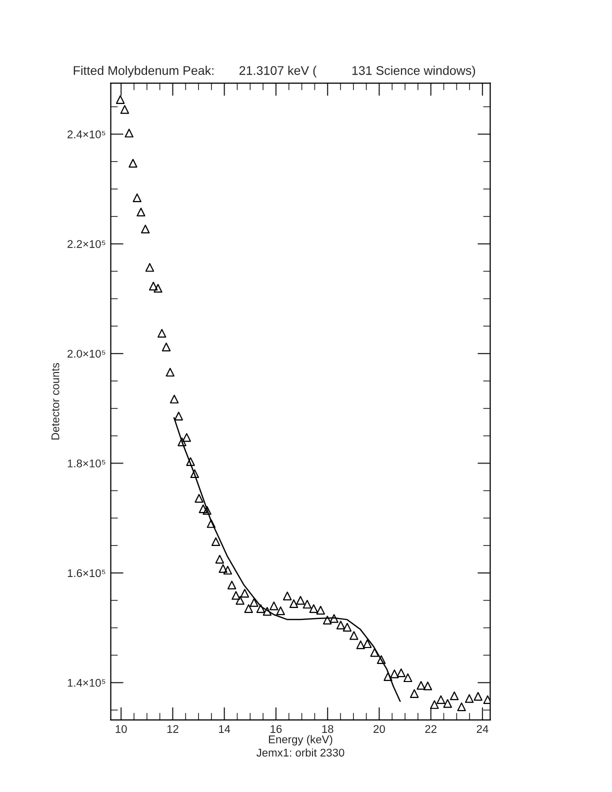  Describe the element at coordinates (430, 729) in the screenshot. I see `x-tick-label: 22` at that location.